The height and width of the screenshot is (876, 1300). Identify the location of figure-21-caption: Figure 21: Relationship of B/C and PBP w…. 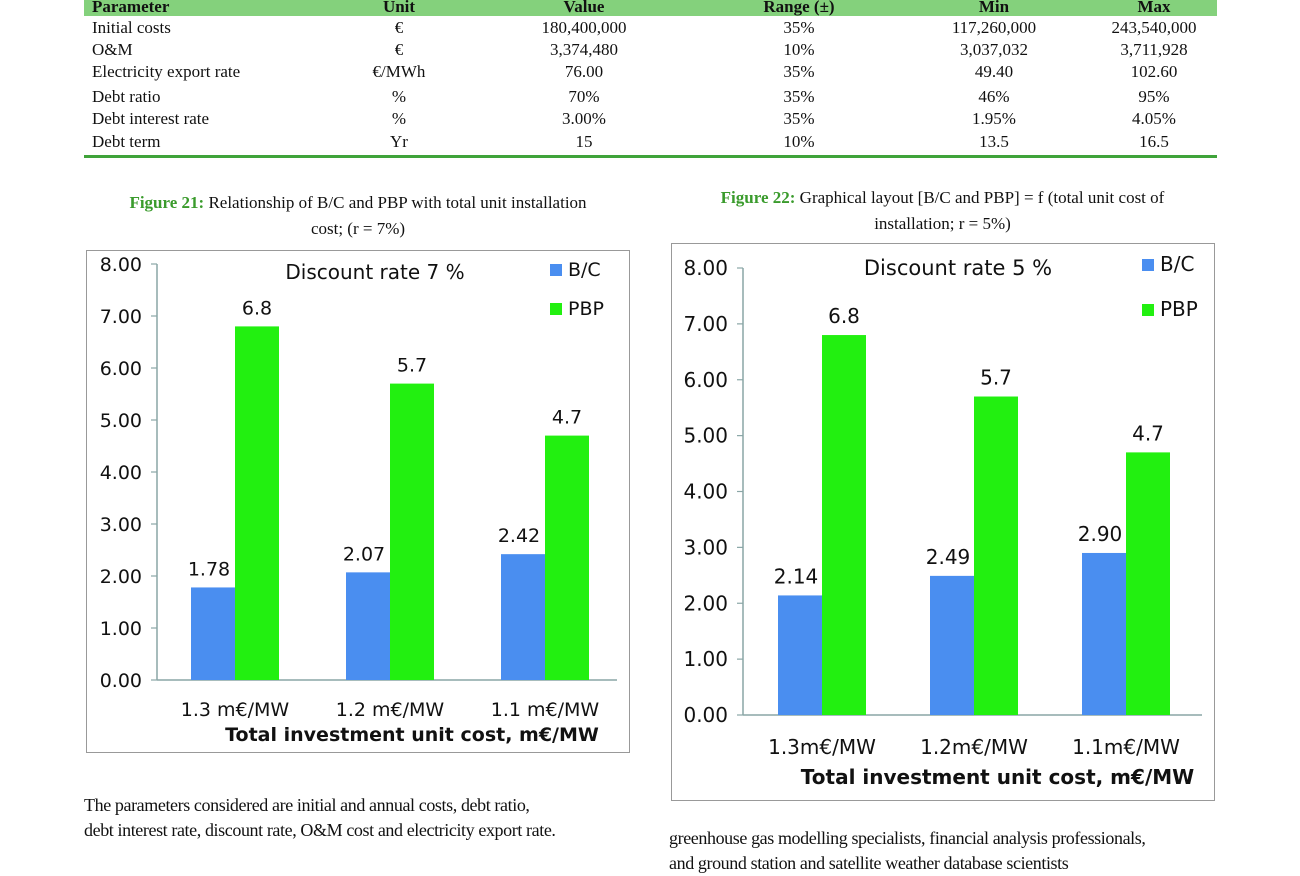
(358, 216).